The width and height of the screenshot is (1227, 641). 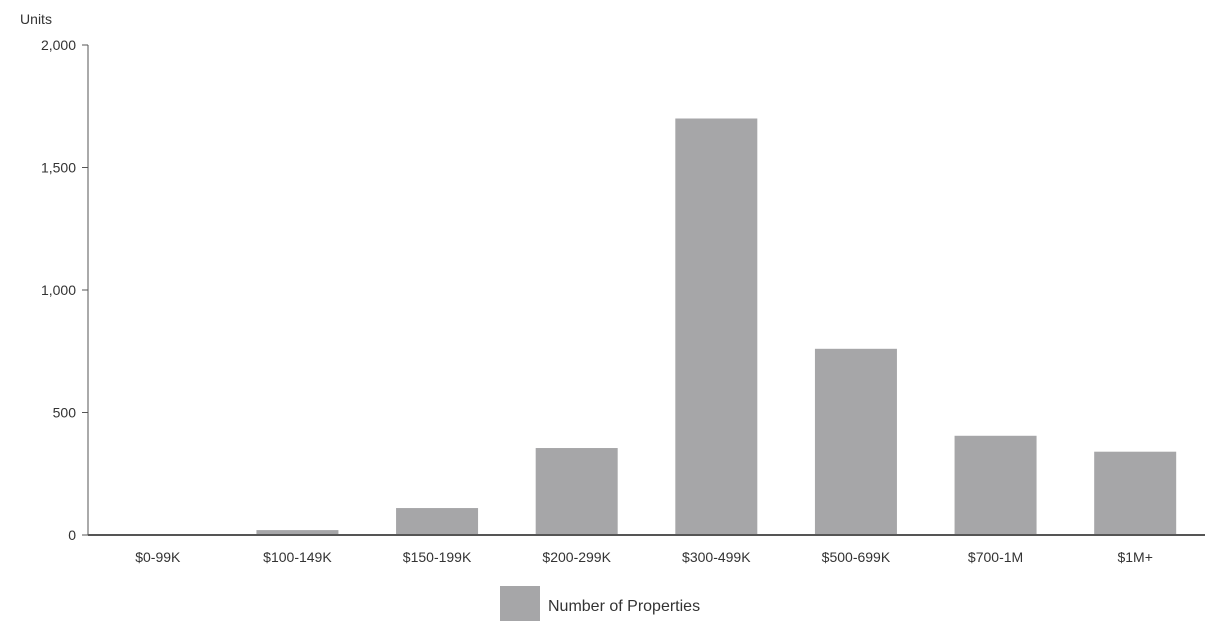 What do you see at coordinates (856, 557) in the screenshot?
I see `x-tick-label: $500-699K` at bounding box center [856, 557].